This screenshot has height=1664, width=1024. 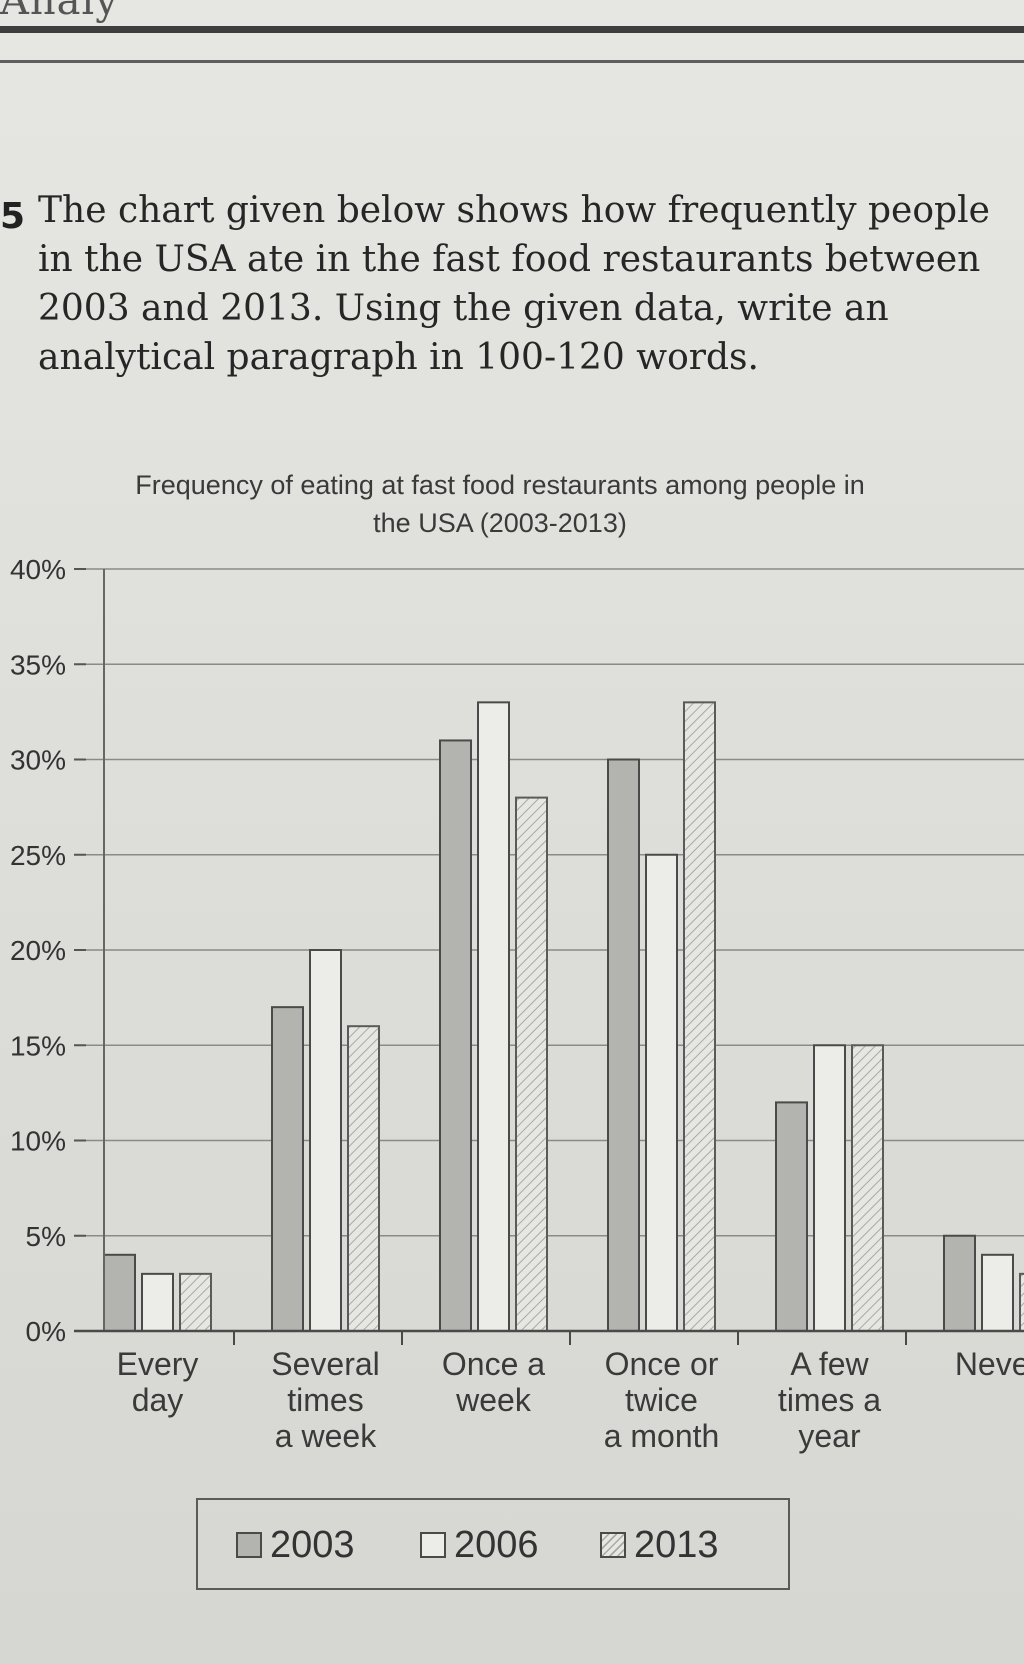 What do you see at coordinates (38, 1045) in the screenshot?
I see `y-tick-label-15: 15%` at bounding box center [38, 1045].